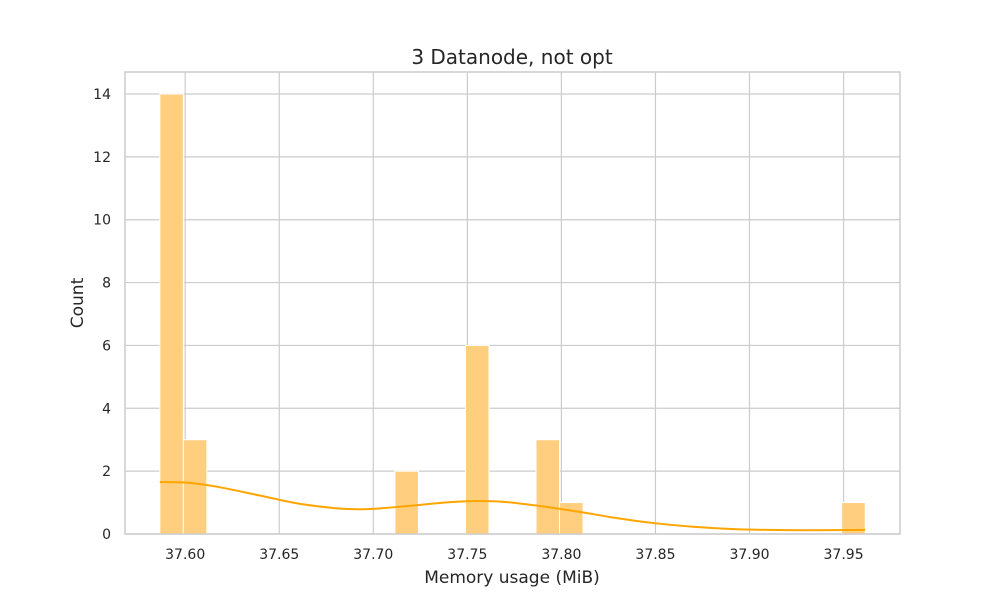 The image size is (1000, 600). Describe the element at coordinates (102, 158) in the screenshot. I see `y-tick-label: 12` at that location.